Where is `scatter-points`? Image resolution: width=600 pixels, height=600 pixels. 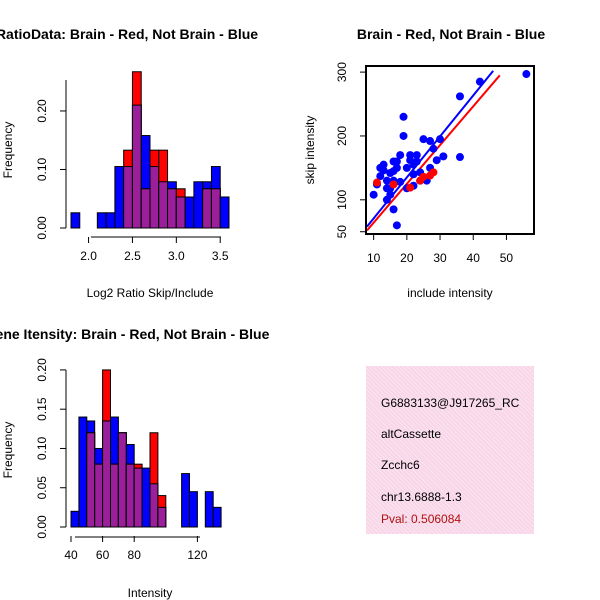 scatter-points is located at coordinates (450, 150).